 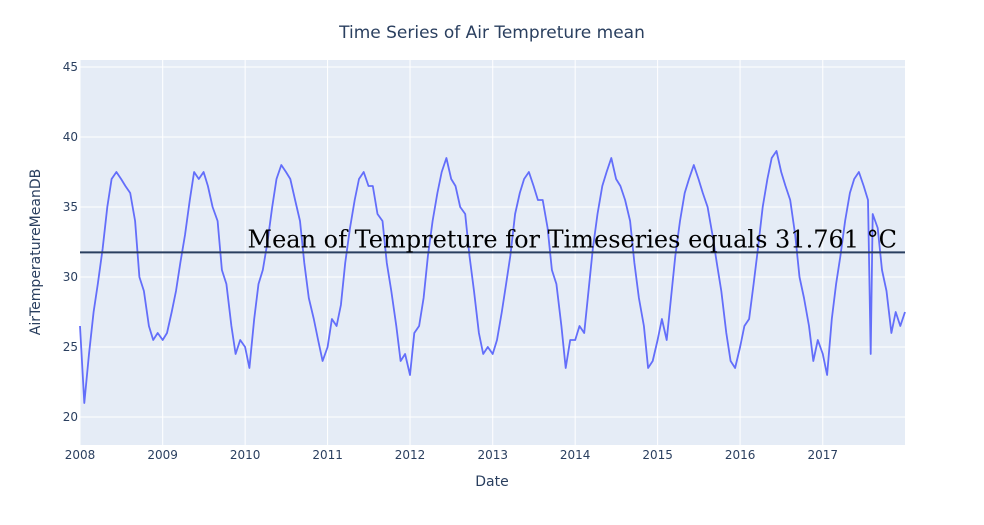 What do you see at coordinates (657, 455) in the screenshot?
I see `x-tick-label: 2015` at bounding box center [657, 455].